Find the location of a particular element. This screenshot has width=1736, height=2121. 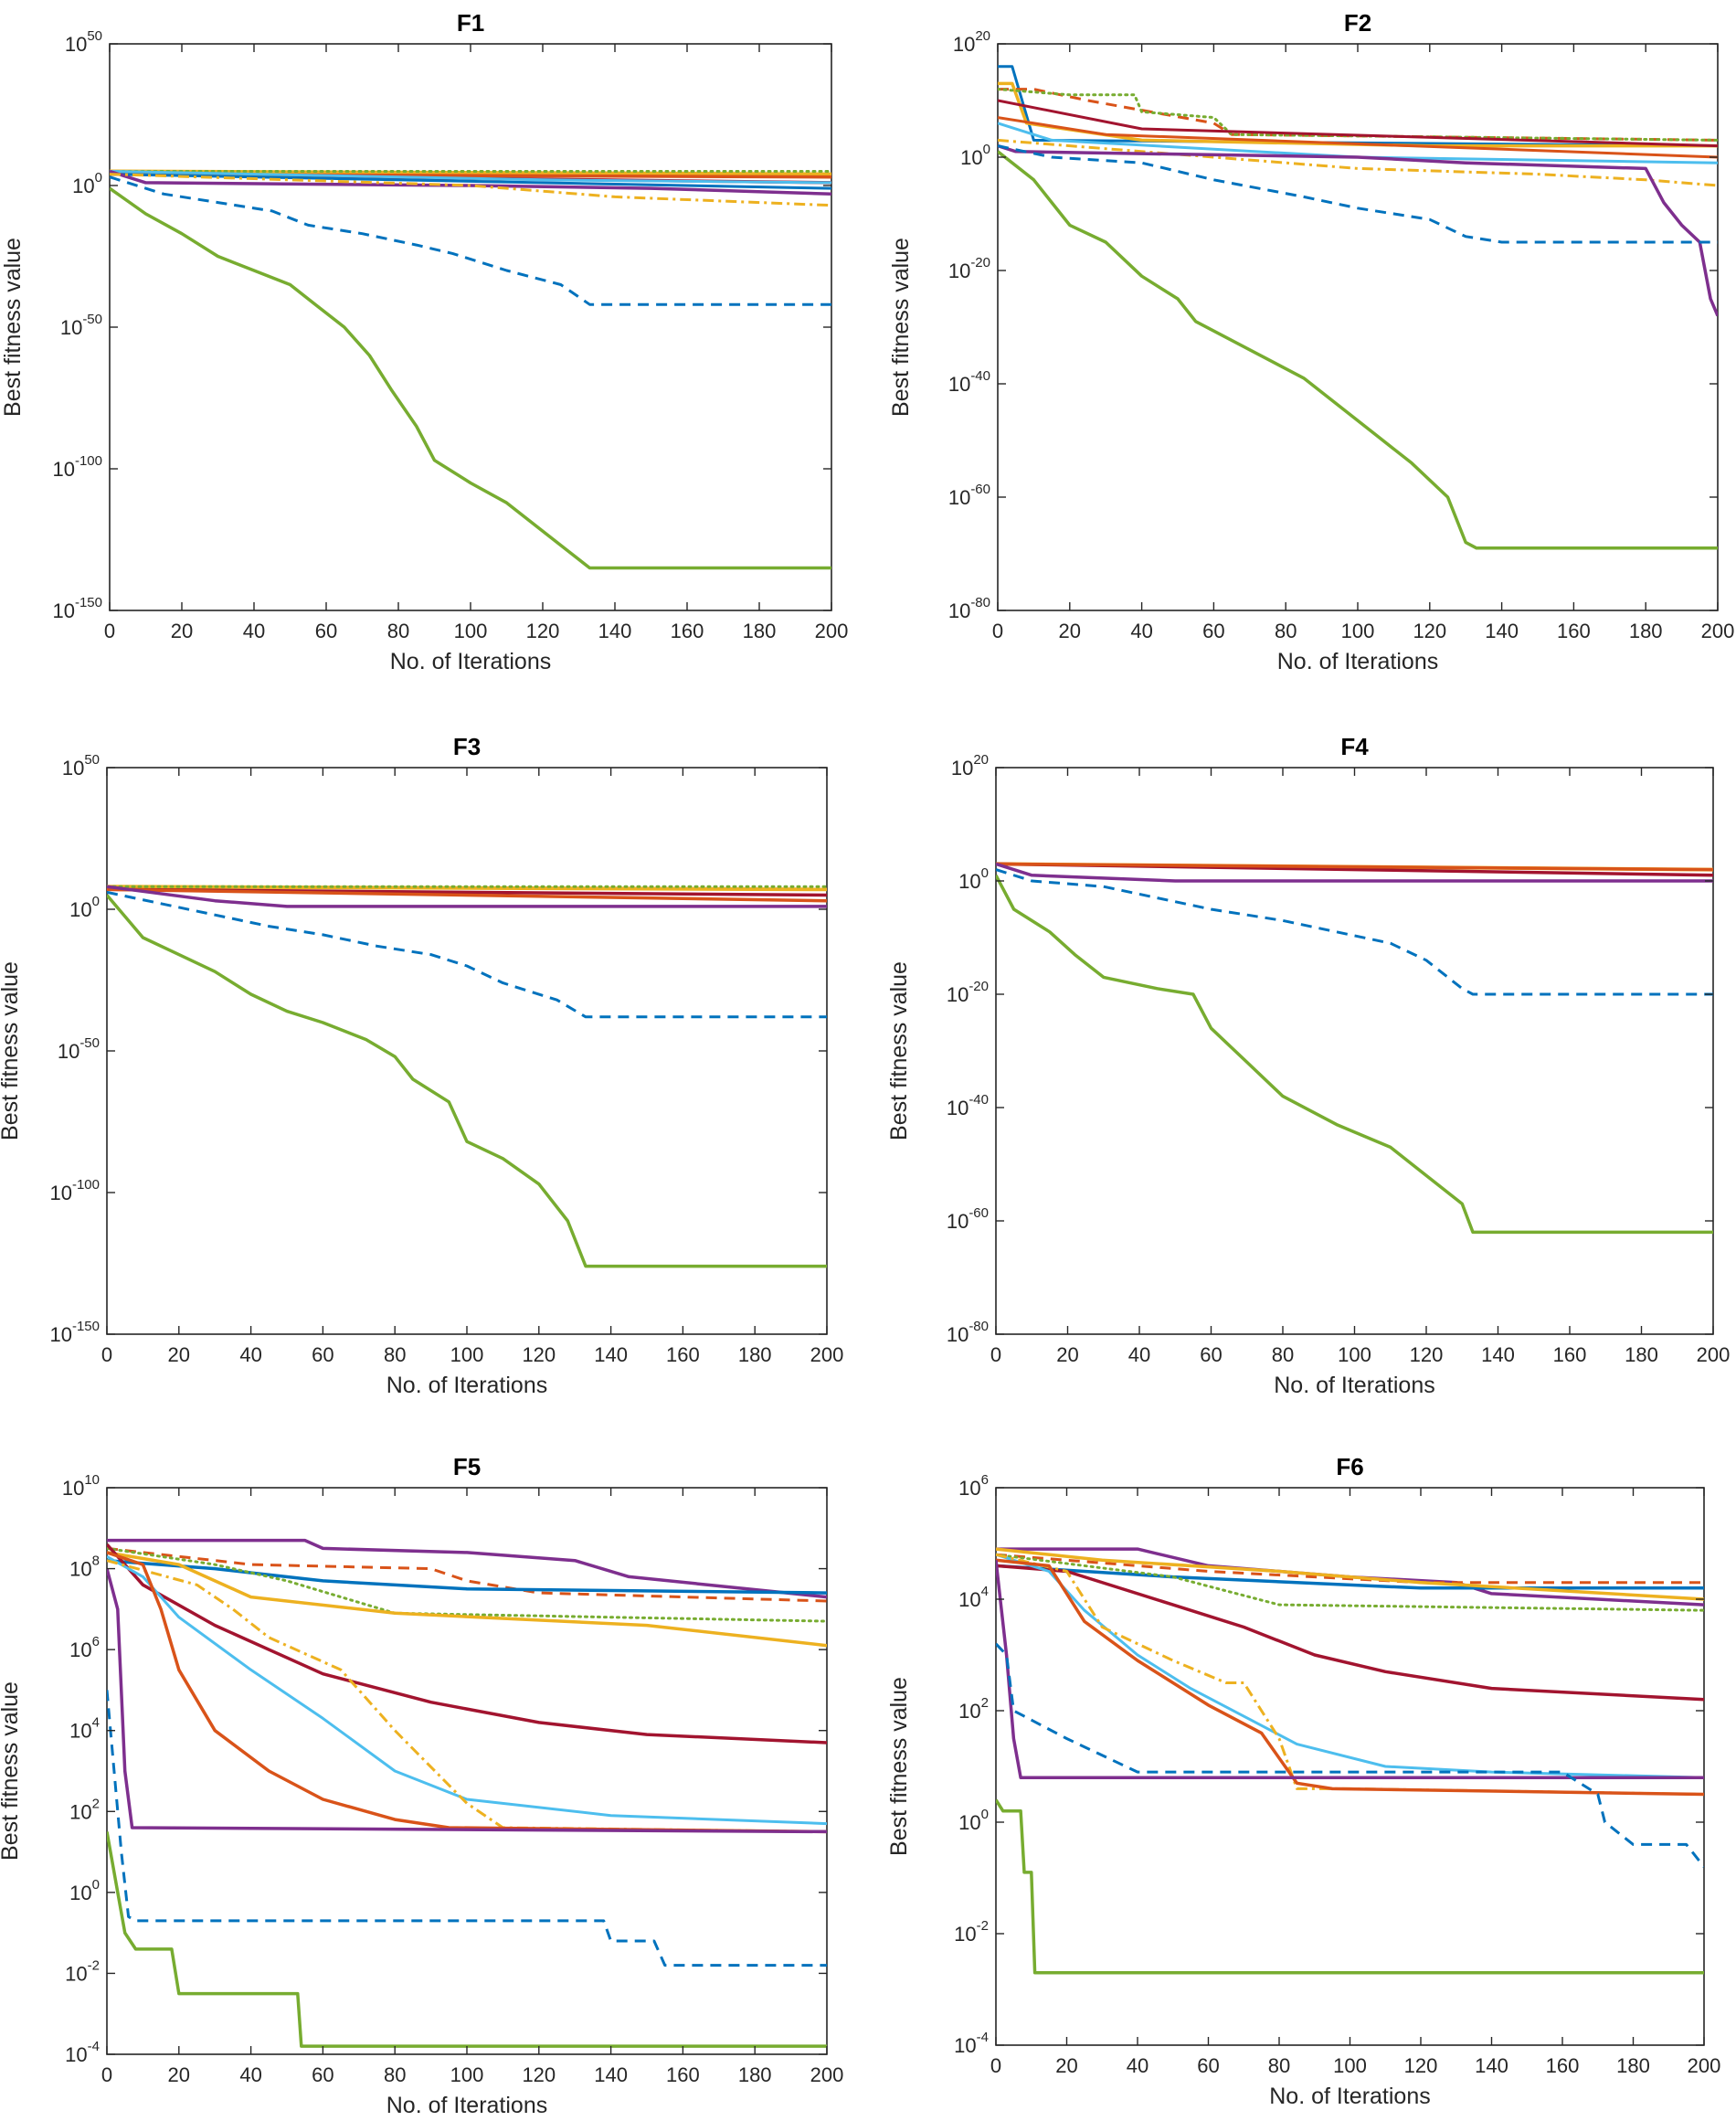

y-tick-label: 10⁻²⁰ is located at coordinates (968, 992).